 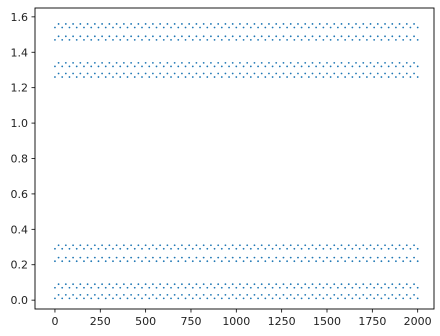 I want to click on x-tick-label: 0, so click(x=54, y=321).